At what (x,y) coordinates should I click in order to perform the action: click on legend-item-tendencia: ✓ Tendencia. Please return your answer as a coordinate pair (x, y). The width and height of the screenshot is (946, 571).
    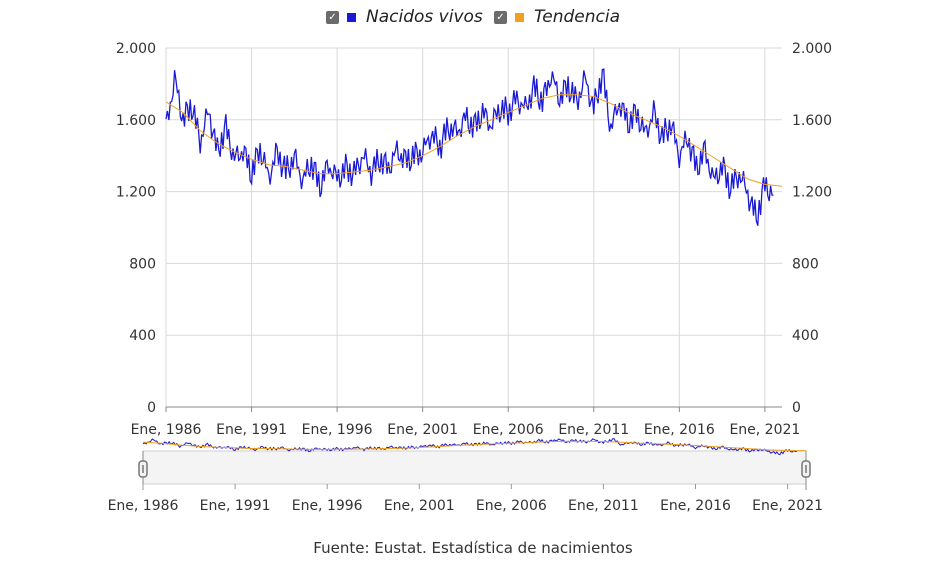
    Looking at the image, I should click on (557, 17).